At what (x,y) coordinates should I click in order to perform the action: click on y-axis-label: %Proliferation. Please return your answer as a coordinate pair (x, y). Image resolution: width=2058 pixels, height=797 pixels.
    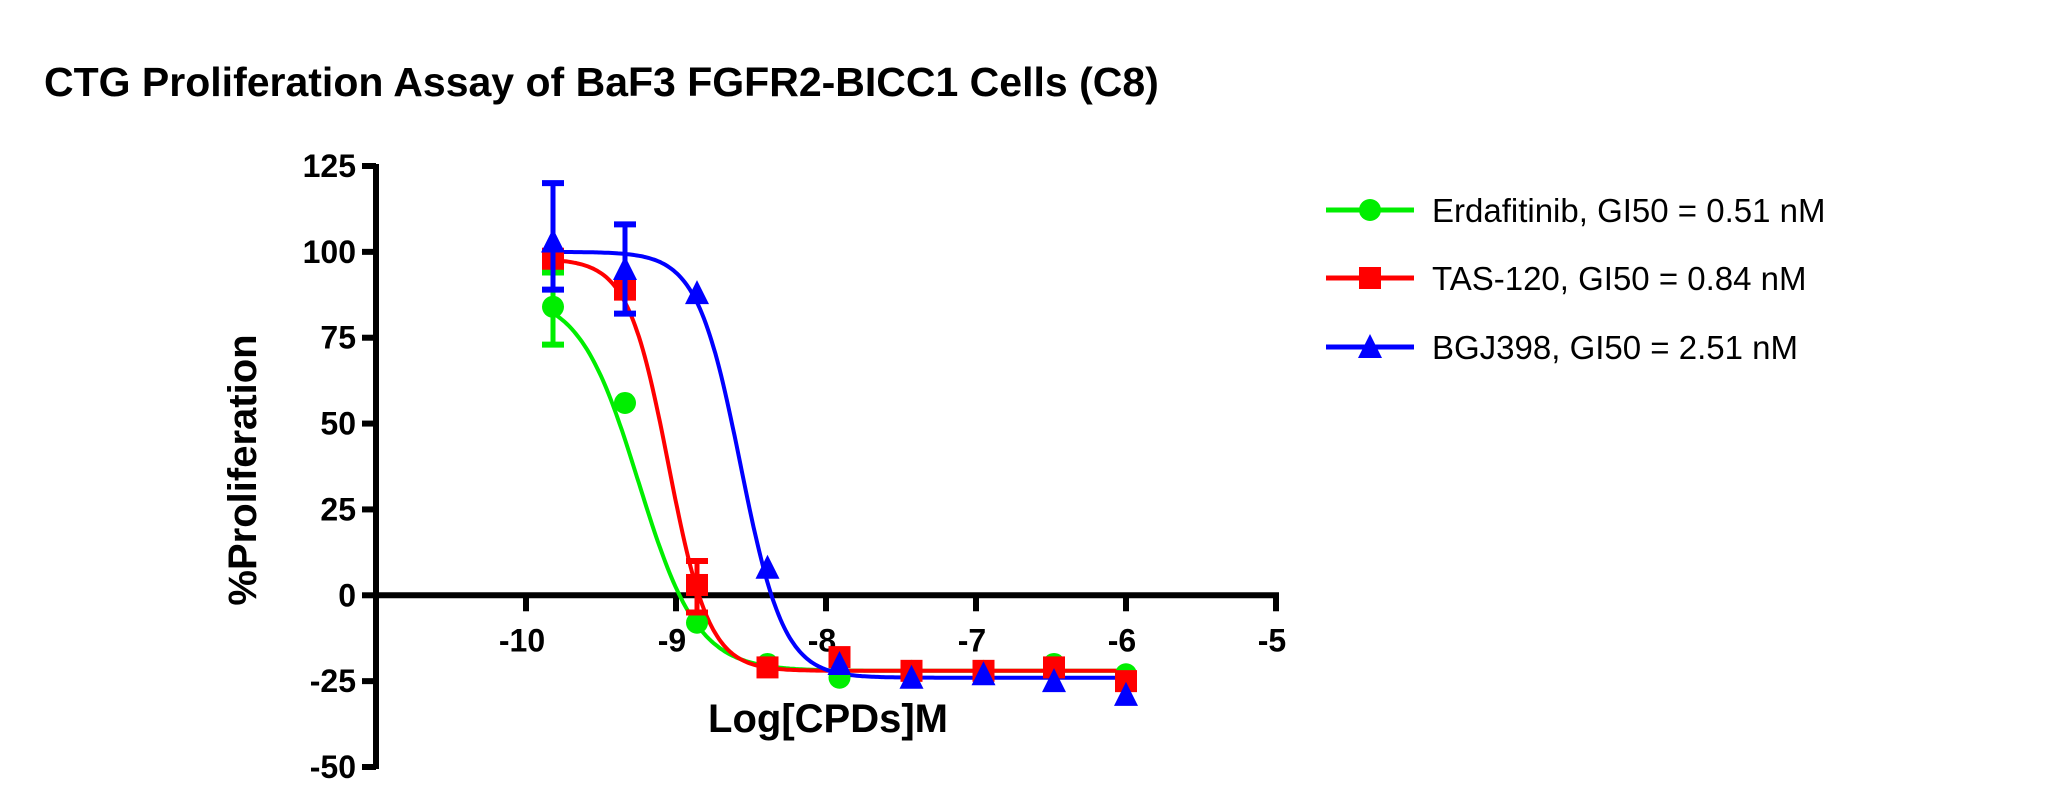
    Looking at the image, I should click on (243, 469).